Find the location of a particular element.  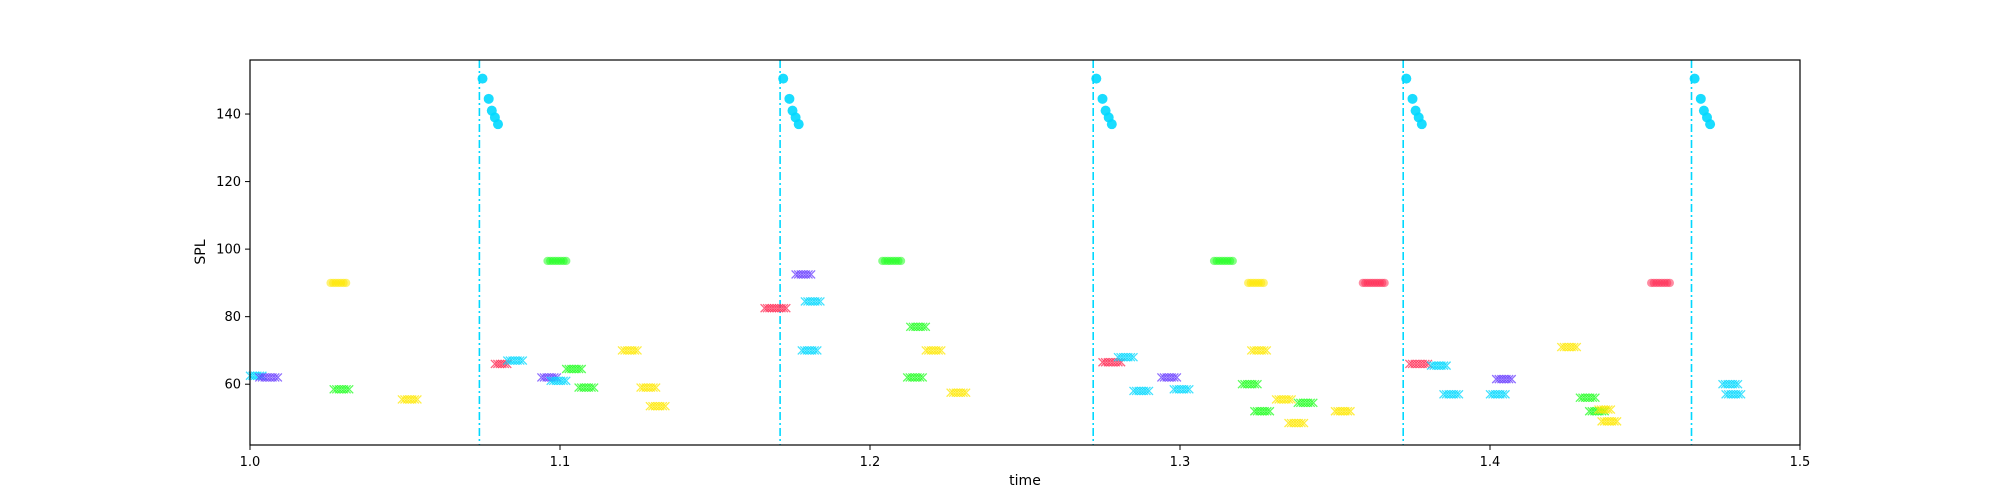

y-tick-label: 140 is located at coordinates (228, 115).